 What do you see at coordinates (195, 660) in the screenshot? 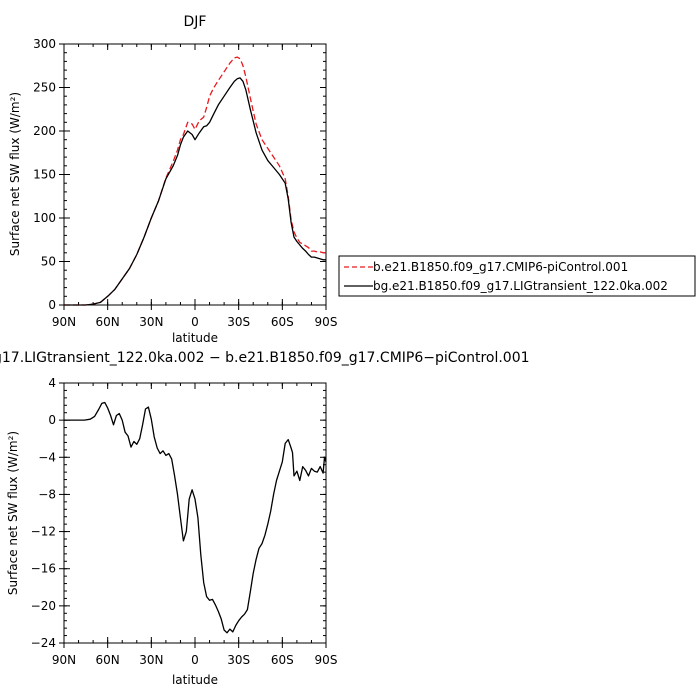
I see `bottom-x-tick-label: 0` at bounding box center [195, 660].